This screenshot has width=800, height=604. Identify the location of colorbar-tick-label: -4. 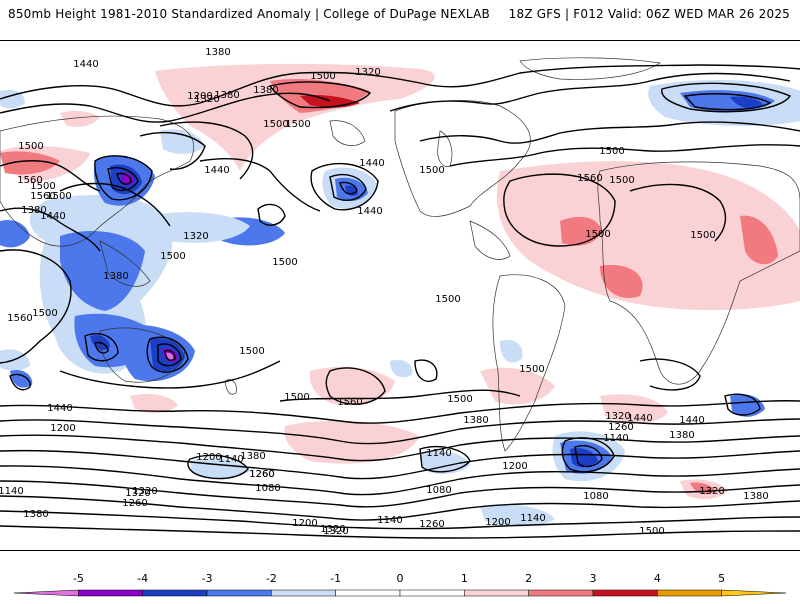
(142, 578).